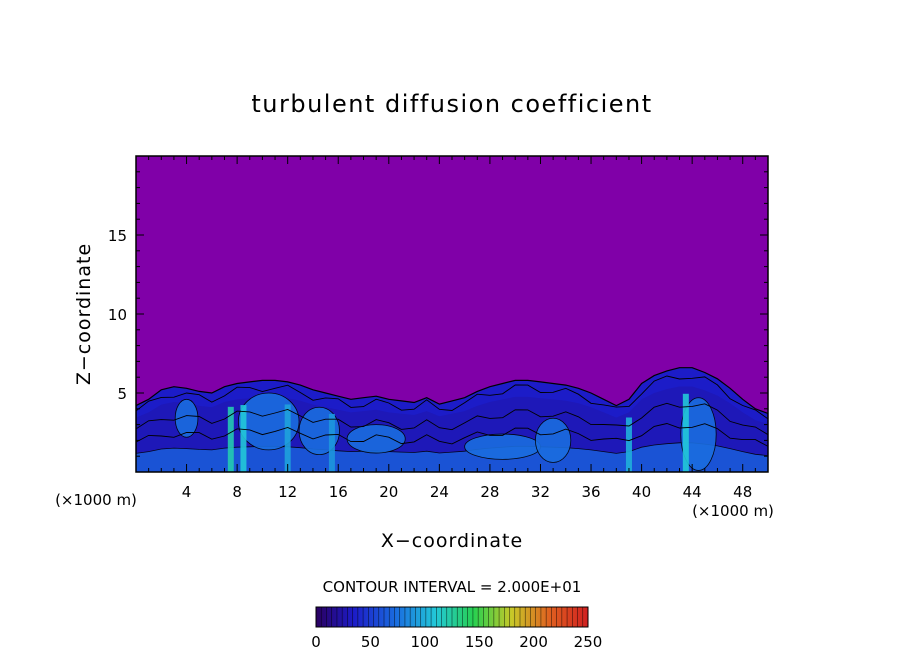  What do you see at coordinates (338, 492) in the screenshot?
I see `x-tick-label: 16` at bounding box center [338, 492].